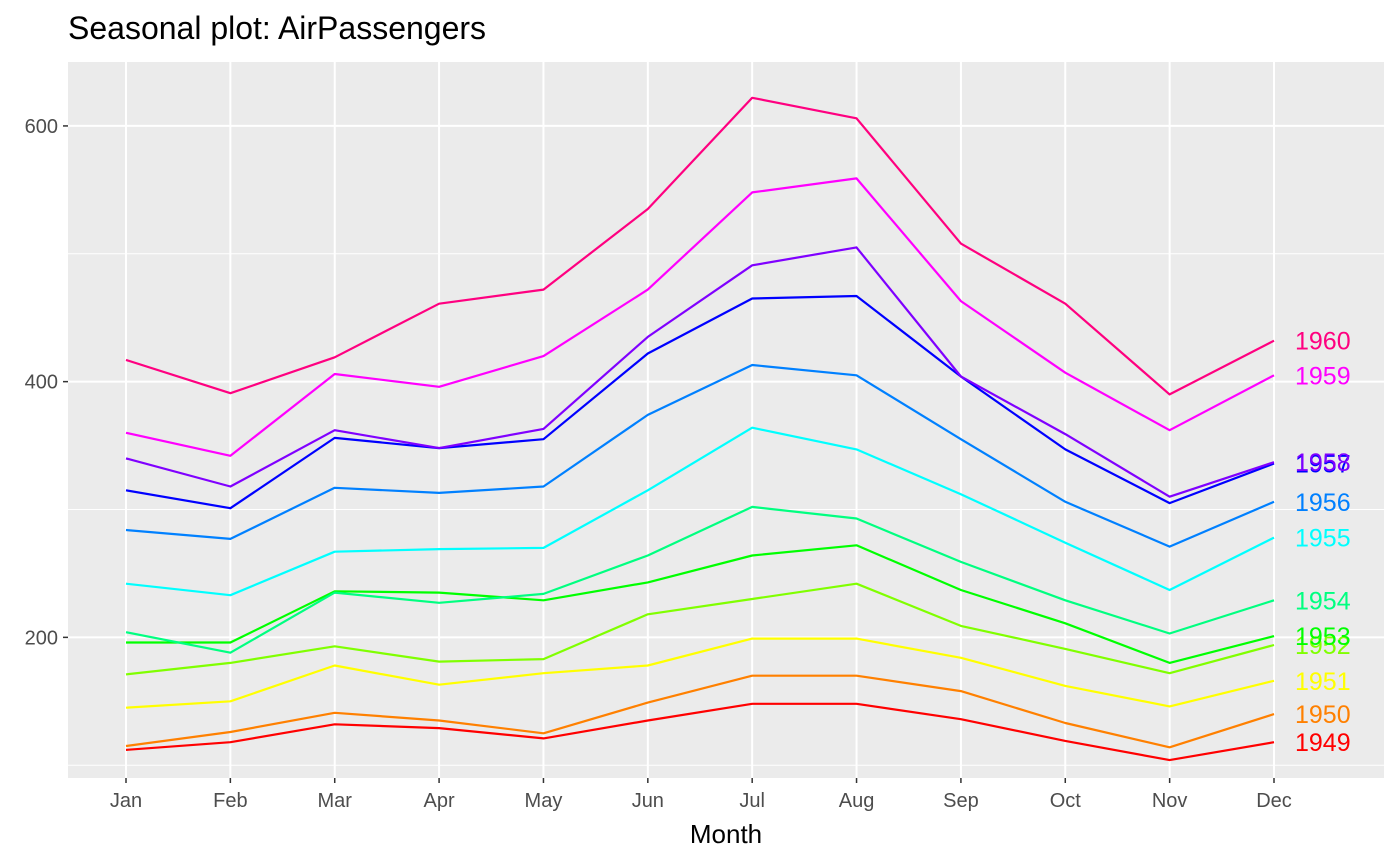 The image size is (1400, 866). Describe the element at coordinates (41, 638) in the screenshot. I see `y-tick-label: 200` at that location.